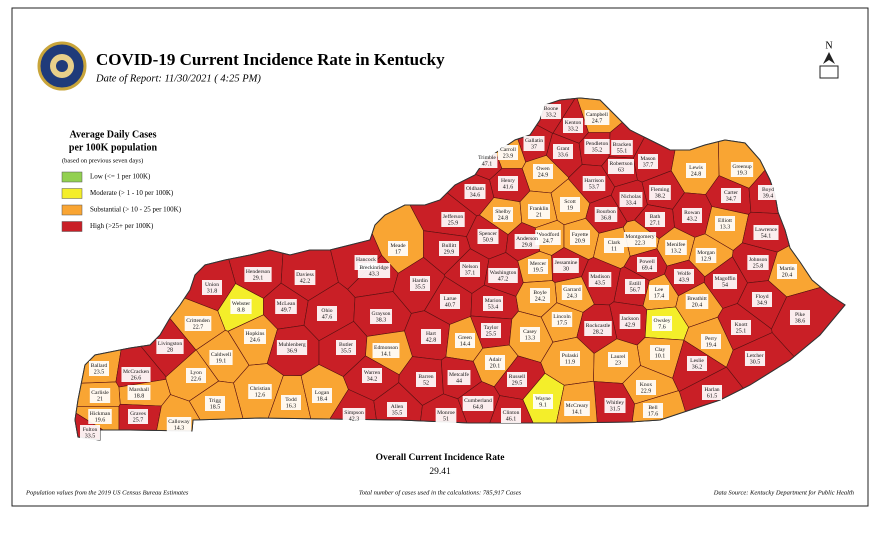 The width and height of the screenshot is (880, 534). Describe the element at coordinates (260, 389) in the screenshot. I see `county-name: Christian` at that location.